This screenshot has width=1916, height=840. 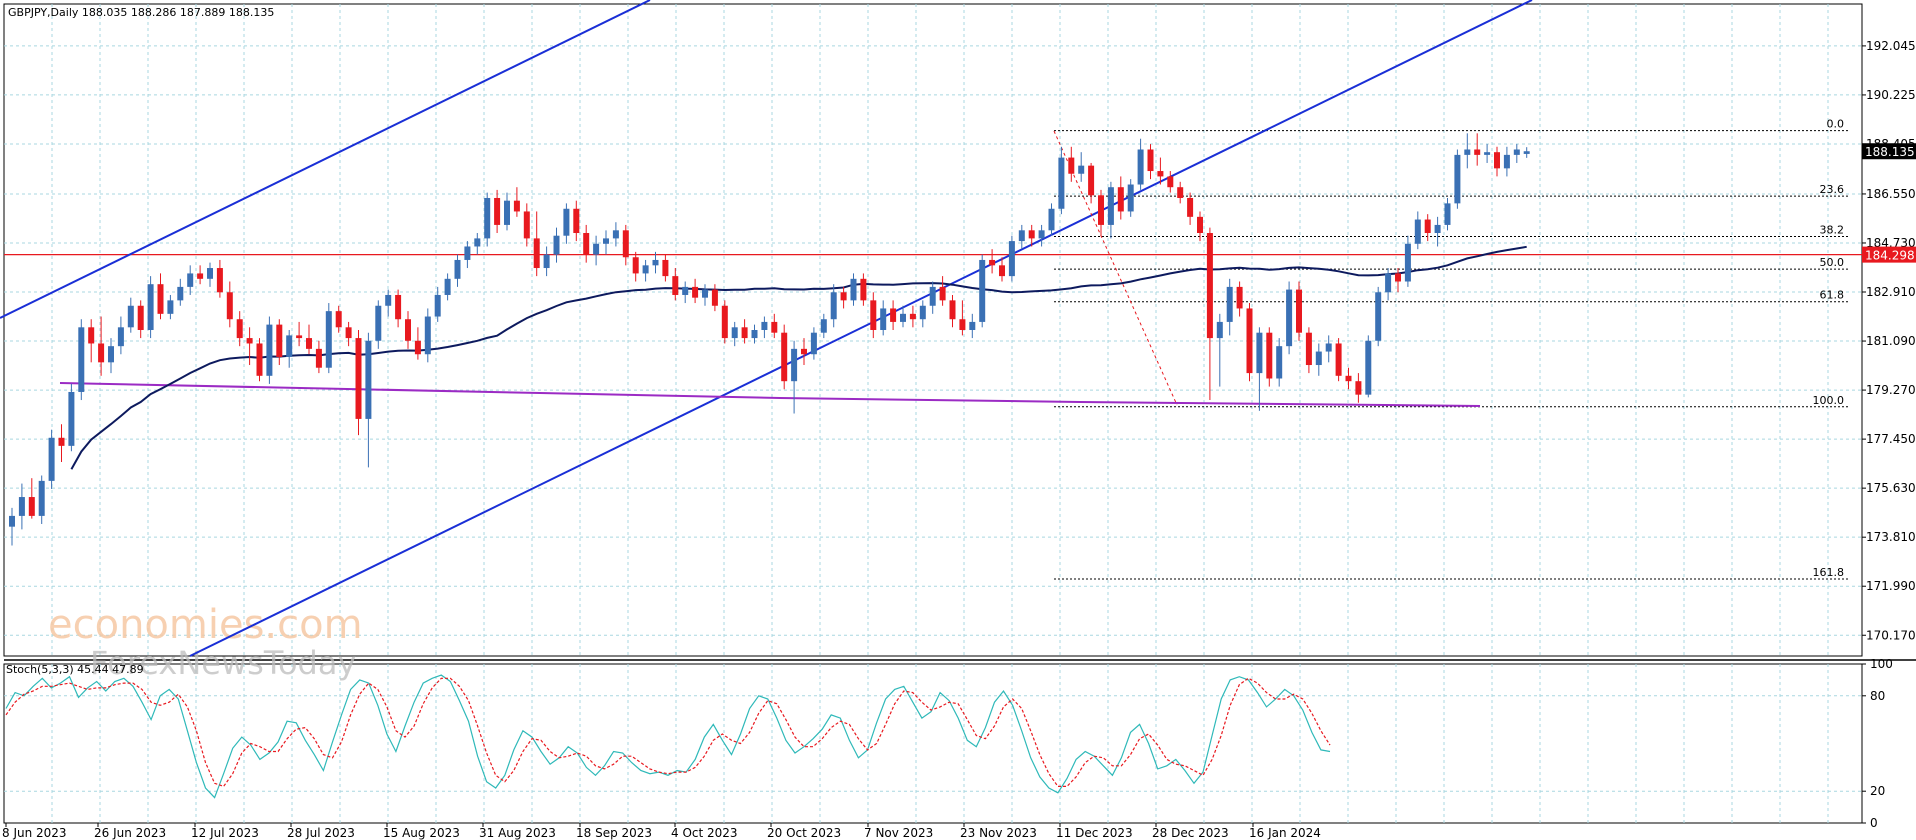 I want to click on price-tick-label: 179.270, so click(x=1891, y=390).